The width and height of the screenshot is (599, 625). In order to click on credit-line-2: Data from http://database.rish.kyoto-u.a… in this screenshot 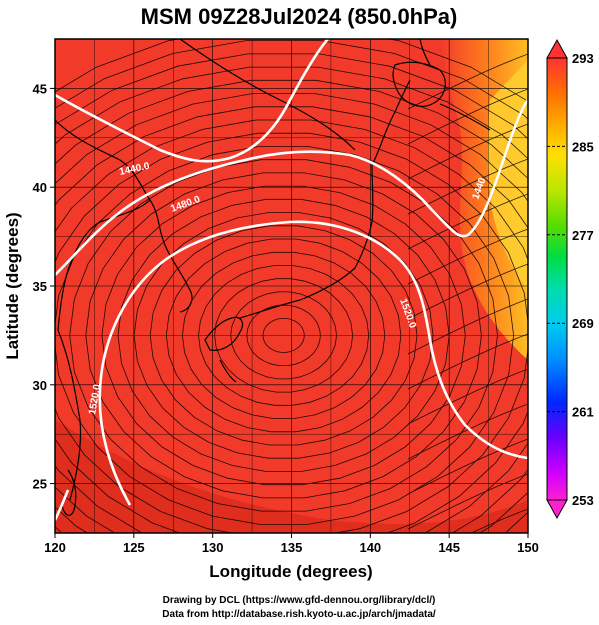, I will do `click(299, 614)`.